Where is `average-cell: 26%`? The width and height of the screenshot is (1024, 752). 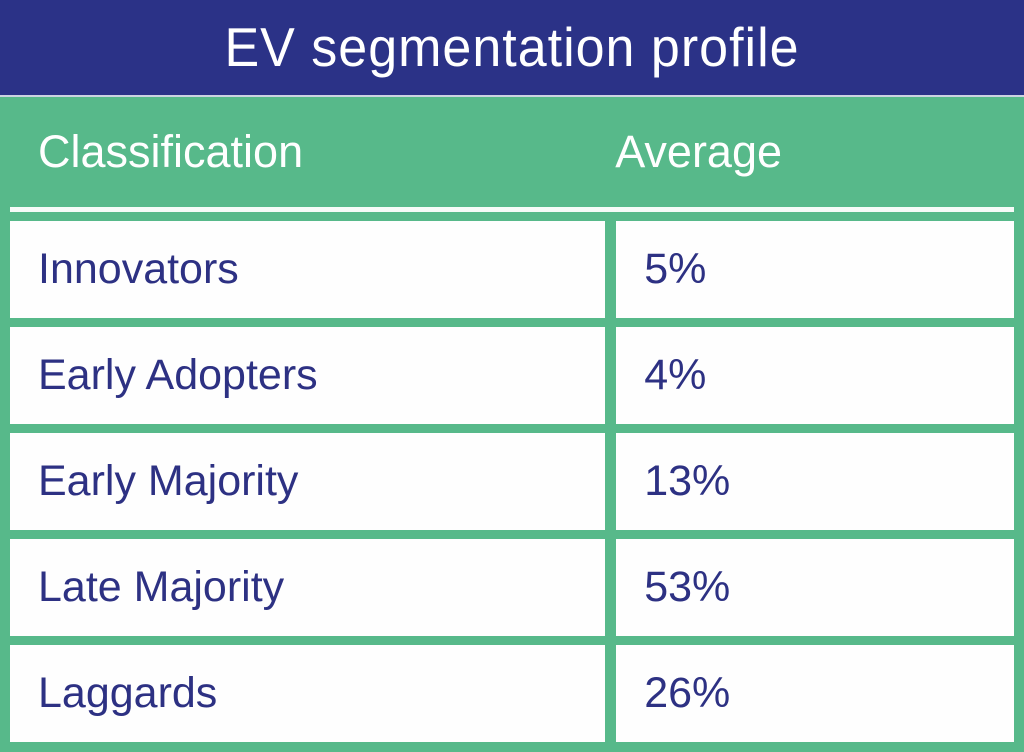
average-cell: 26% is located at coordinates (815, 693).